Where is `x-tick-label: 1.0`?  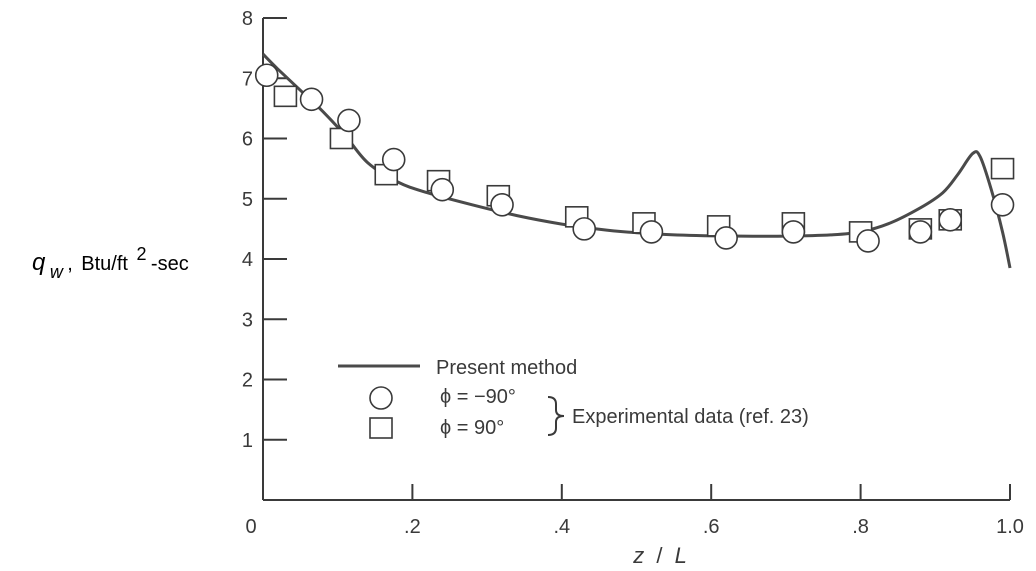 x-tick-label: 1.0 is located at coordinates (1010, 527).